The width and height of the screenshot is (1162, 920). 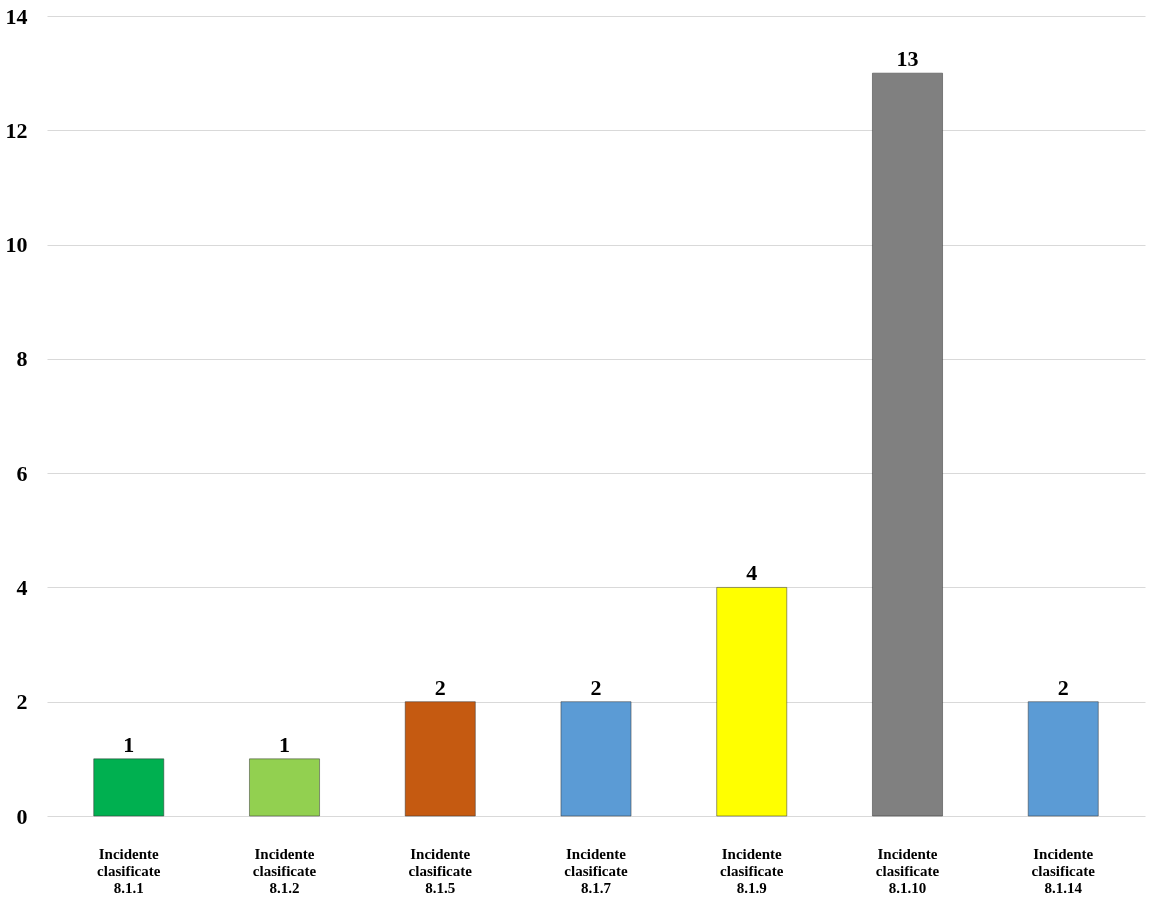 What do you see at coordinates (907, 59) in the screenshot?
I see `data-label: 13` at bounding box center [907, 59].